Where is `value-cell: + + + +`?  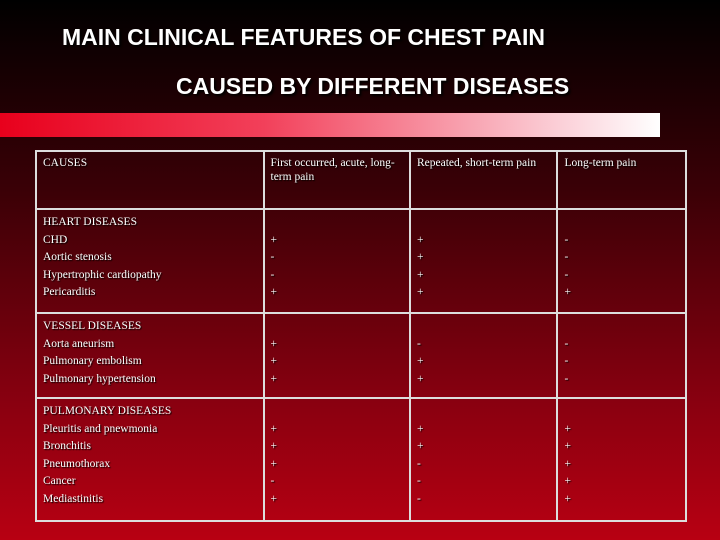 value-cell: + + + + is located at coordinates (483, 261).